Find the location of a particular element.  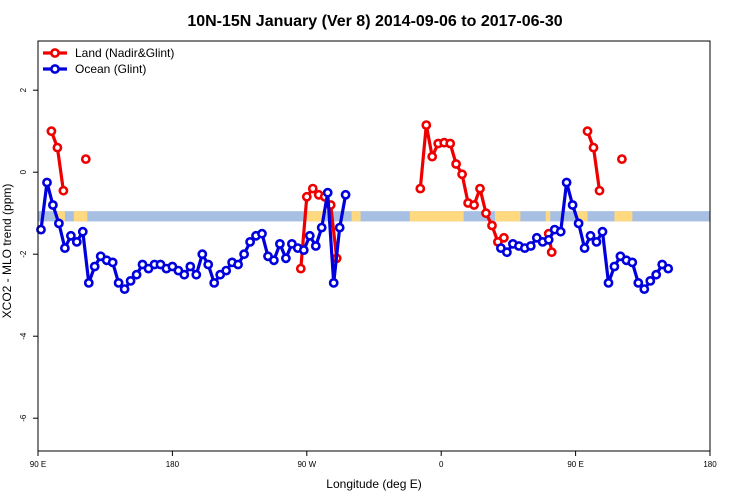

legend-label-0: Land (Nadir&Glint) is located at coordinates (124, 53).